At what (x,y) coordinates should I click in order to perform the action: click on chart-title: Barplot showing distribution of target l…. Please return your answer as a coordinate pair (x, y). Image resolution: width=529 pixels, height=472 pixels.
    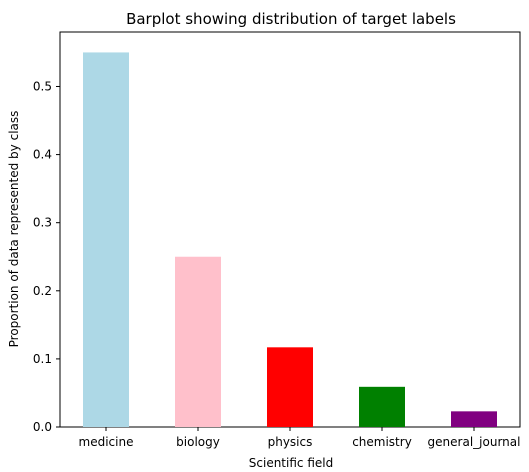
    Looking at the image, I should click on (291, 19).